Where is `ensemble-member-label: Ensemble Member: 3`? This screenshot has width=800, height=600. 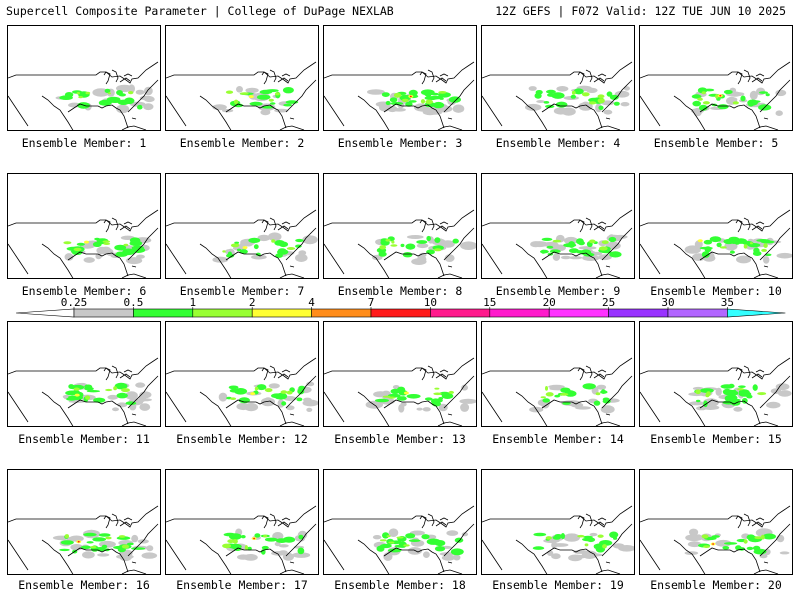 ensemble-member-label: Ensemble Member: 3 is located at coordinates (400, 143).